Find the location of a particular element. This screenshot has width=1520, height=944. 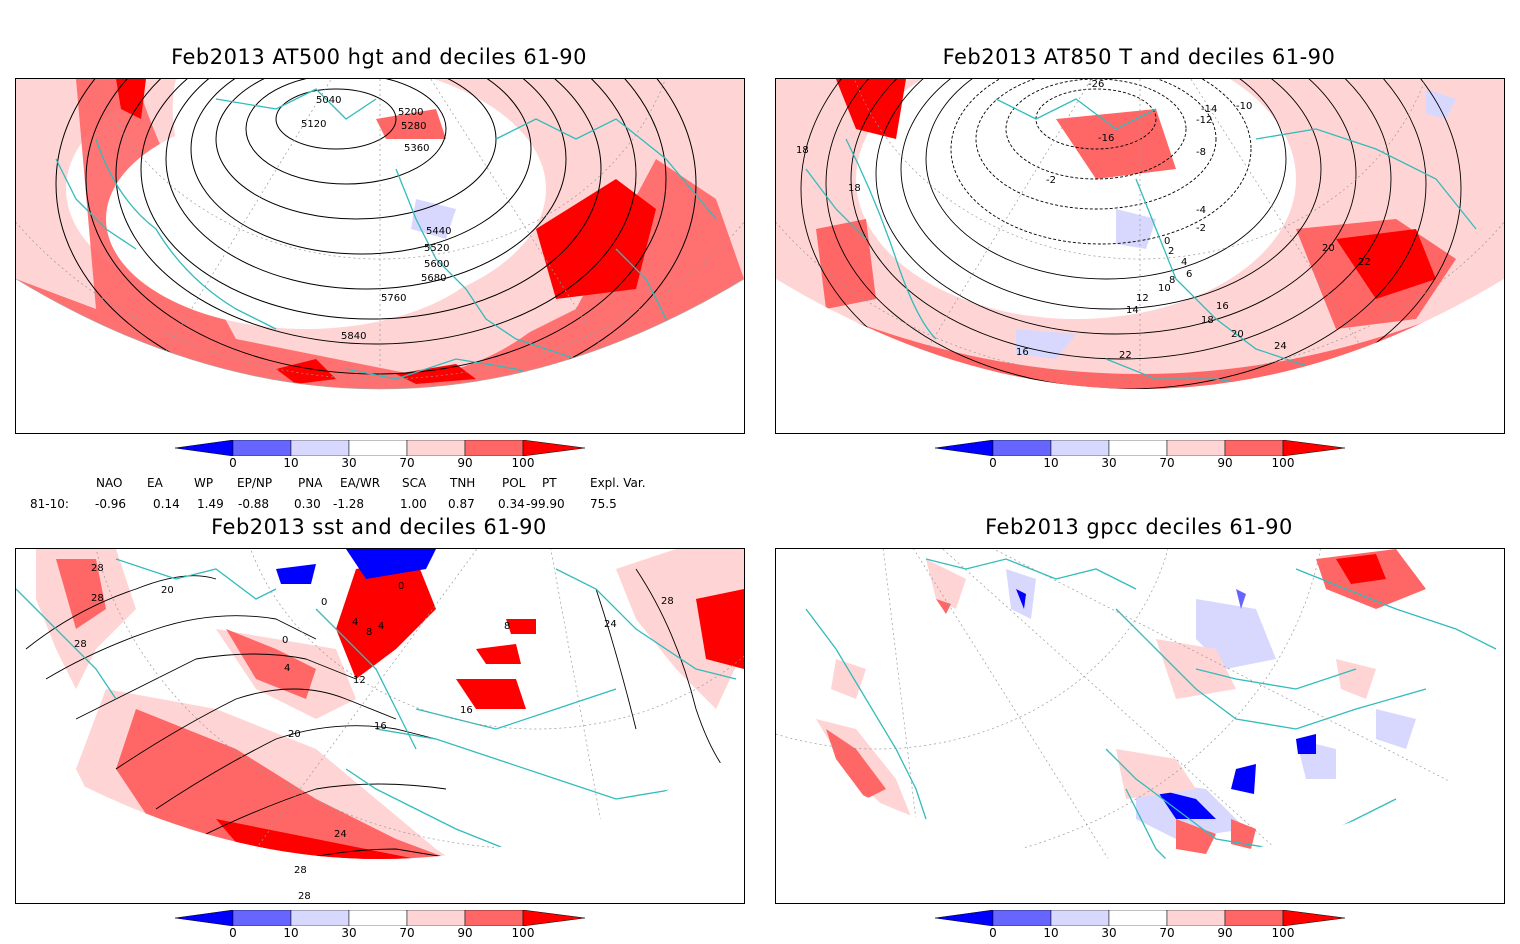

contour-label: -26 is located at coordinates (1096, 84).